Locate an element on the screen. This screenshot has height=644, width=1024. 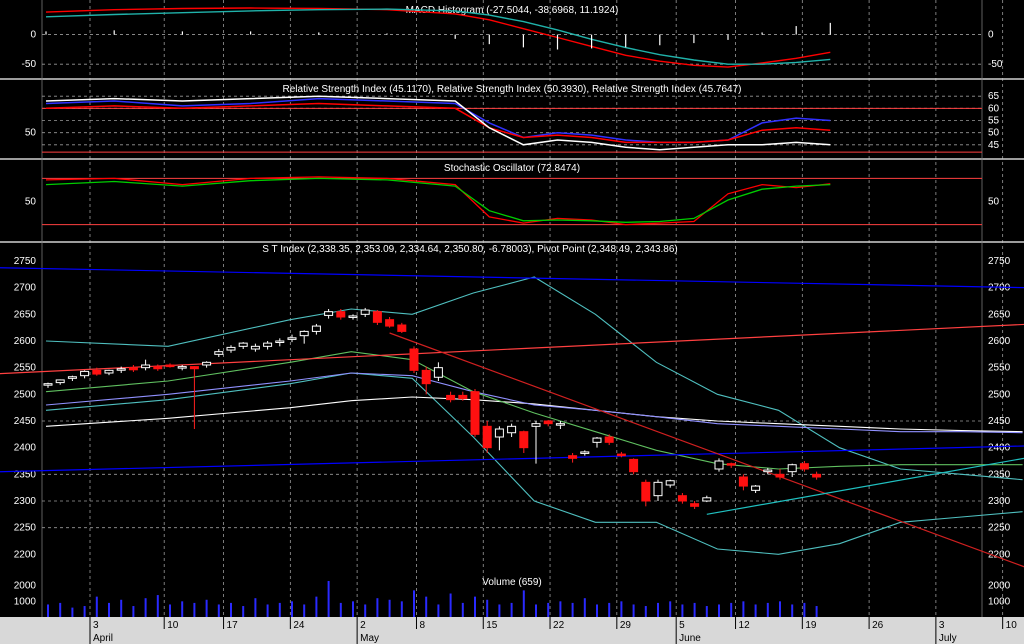
month-label: June is located at coordinates (690, 638).